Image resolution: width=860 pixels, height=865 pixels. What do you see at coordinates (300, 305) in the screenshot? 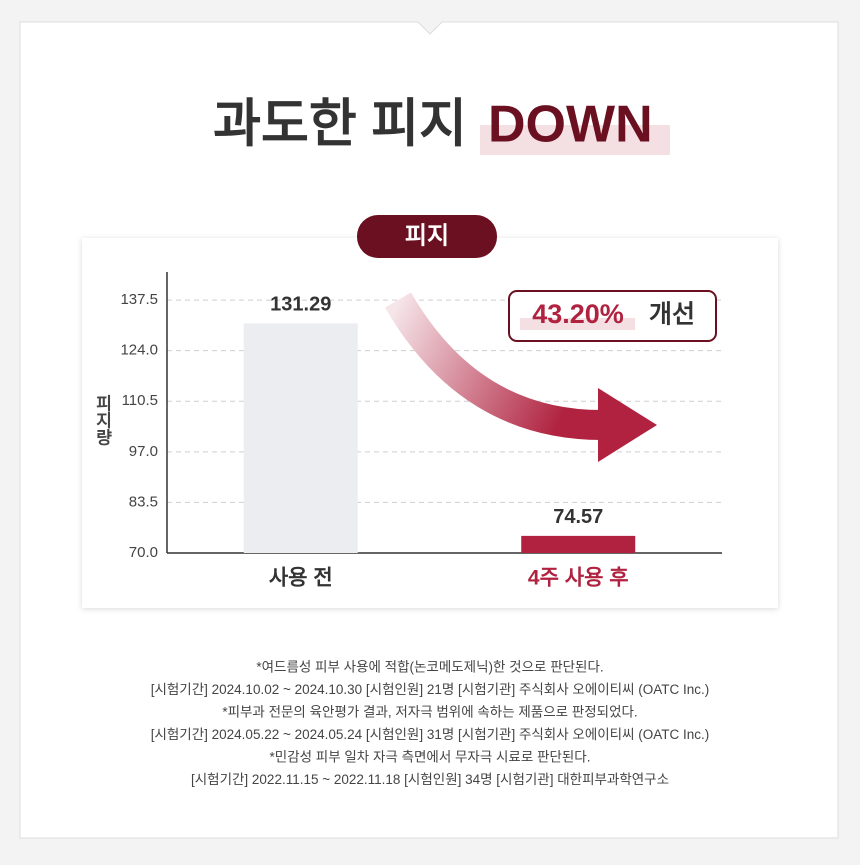
I see `value-label: 131.29` at bounding box center [300, 305].